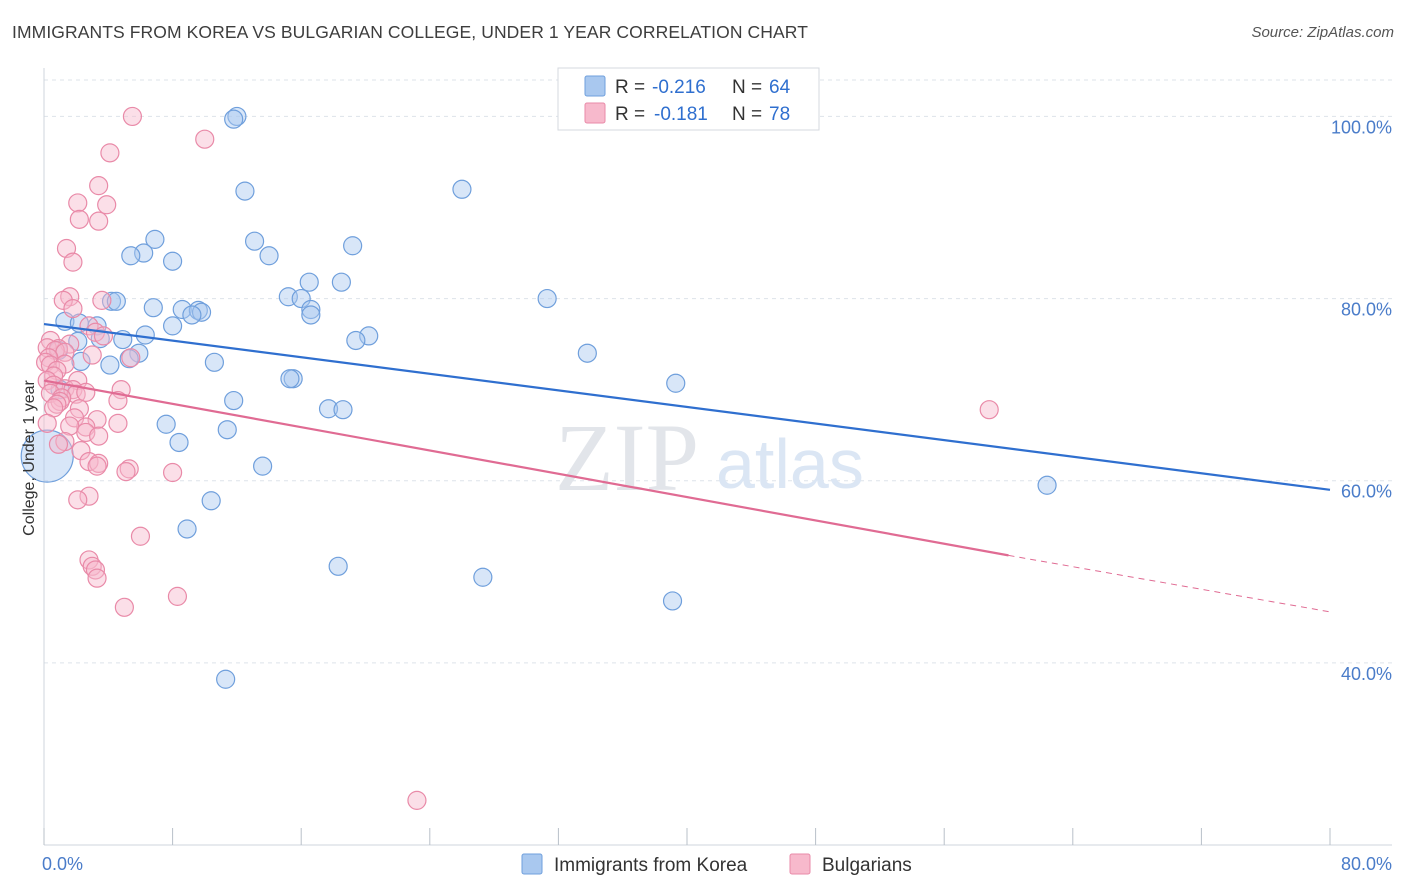 This screenshot has height=892, width=1406. What do you see at coordinates (1361, 127) in the screenshot?
I see `y-tick-label-100: 100.0%` at bounding box center [1361, 127].